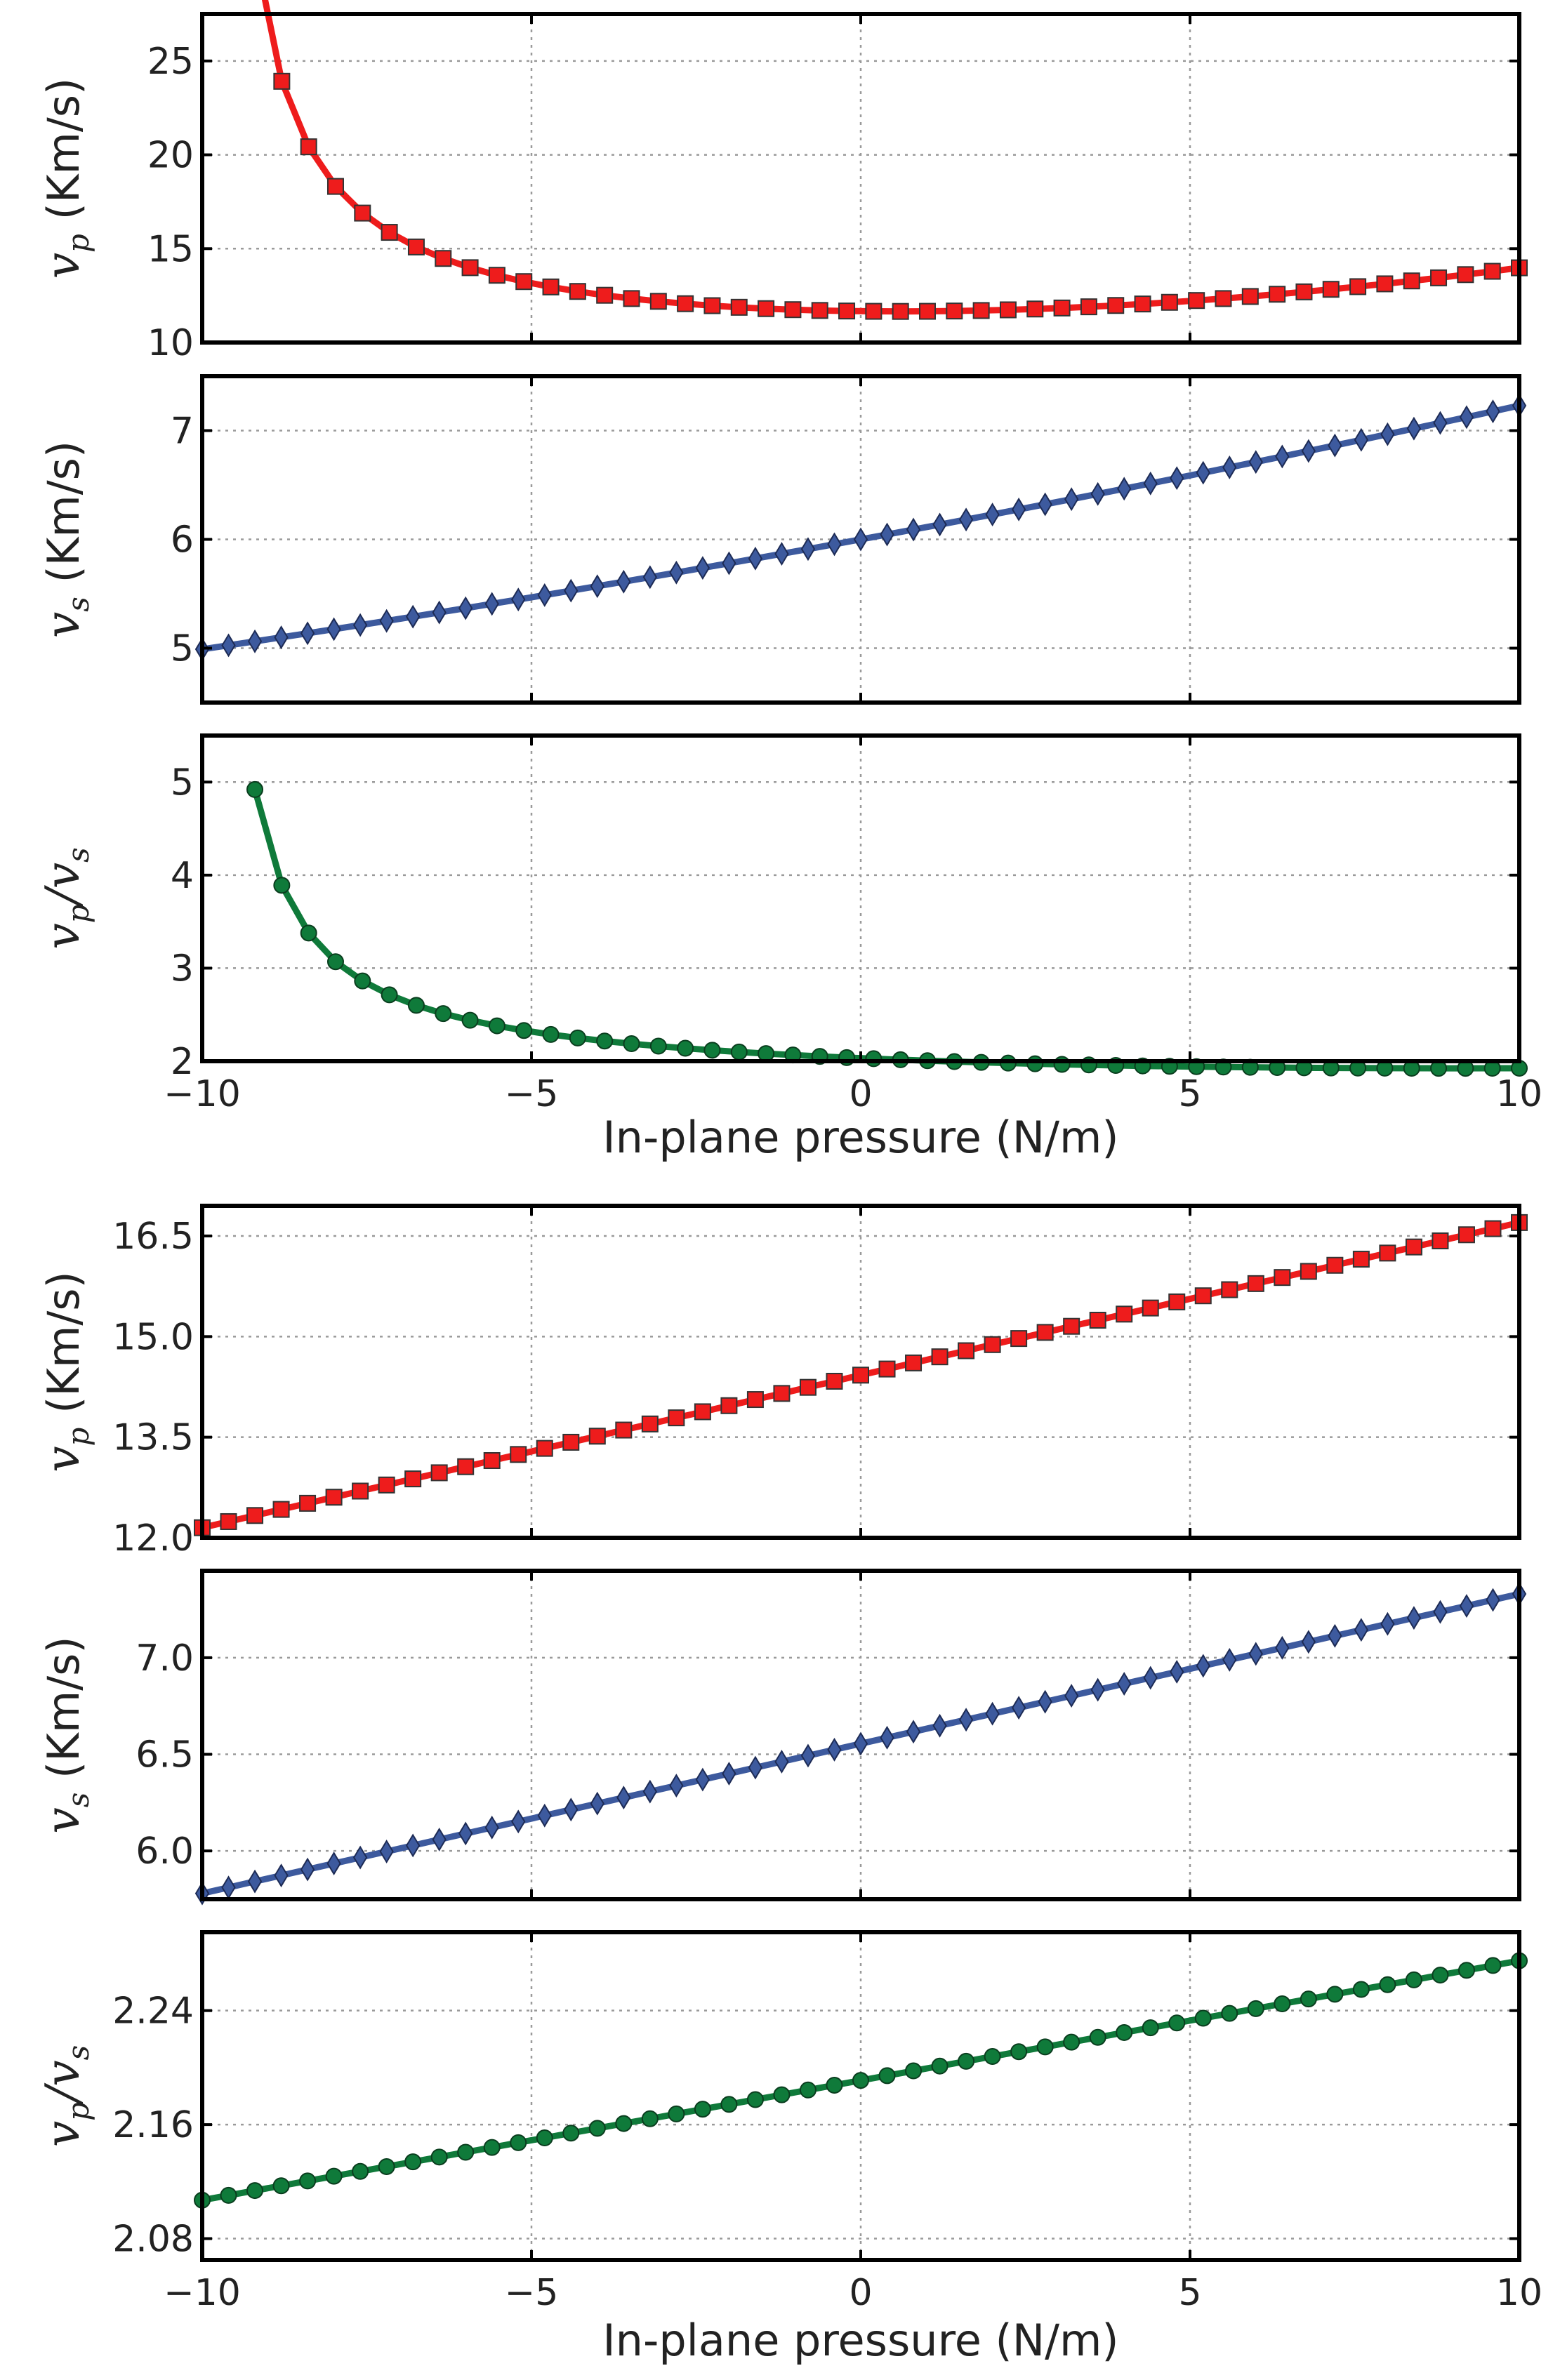 The height and width of the screenshot is (2380, 1560). Describe the element at coordinates (153, 2240) in the screenshot. I see `y-tick-label: 2.08` at that location.